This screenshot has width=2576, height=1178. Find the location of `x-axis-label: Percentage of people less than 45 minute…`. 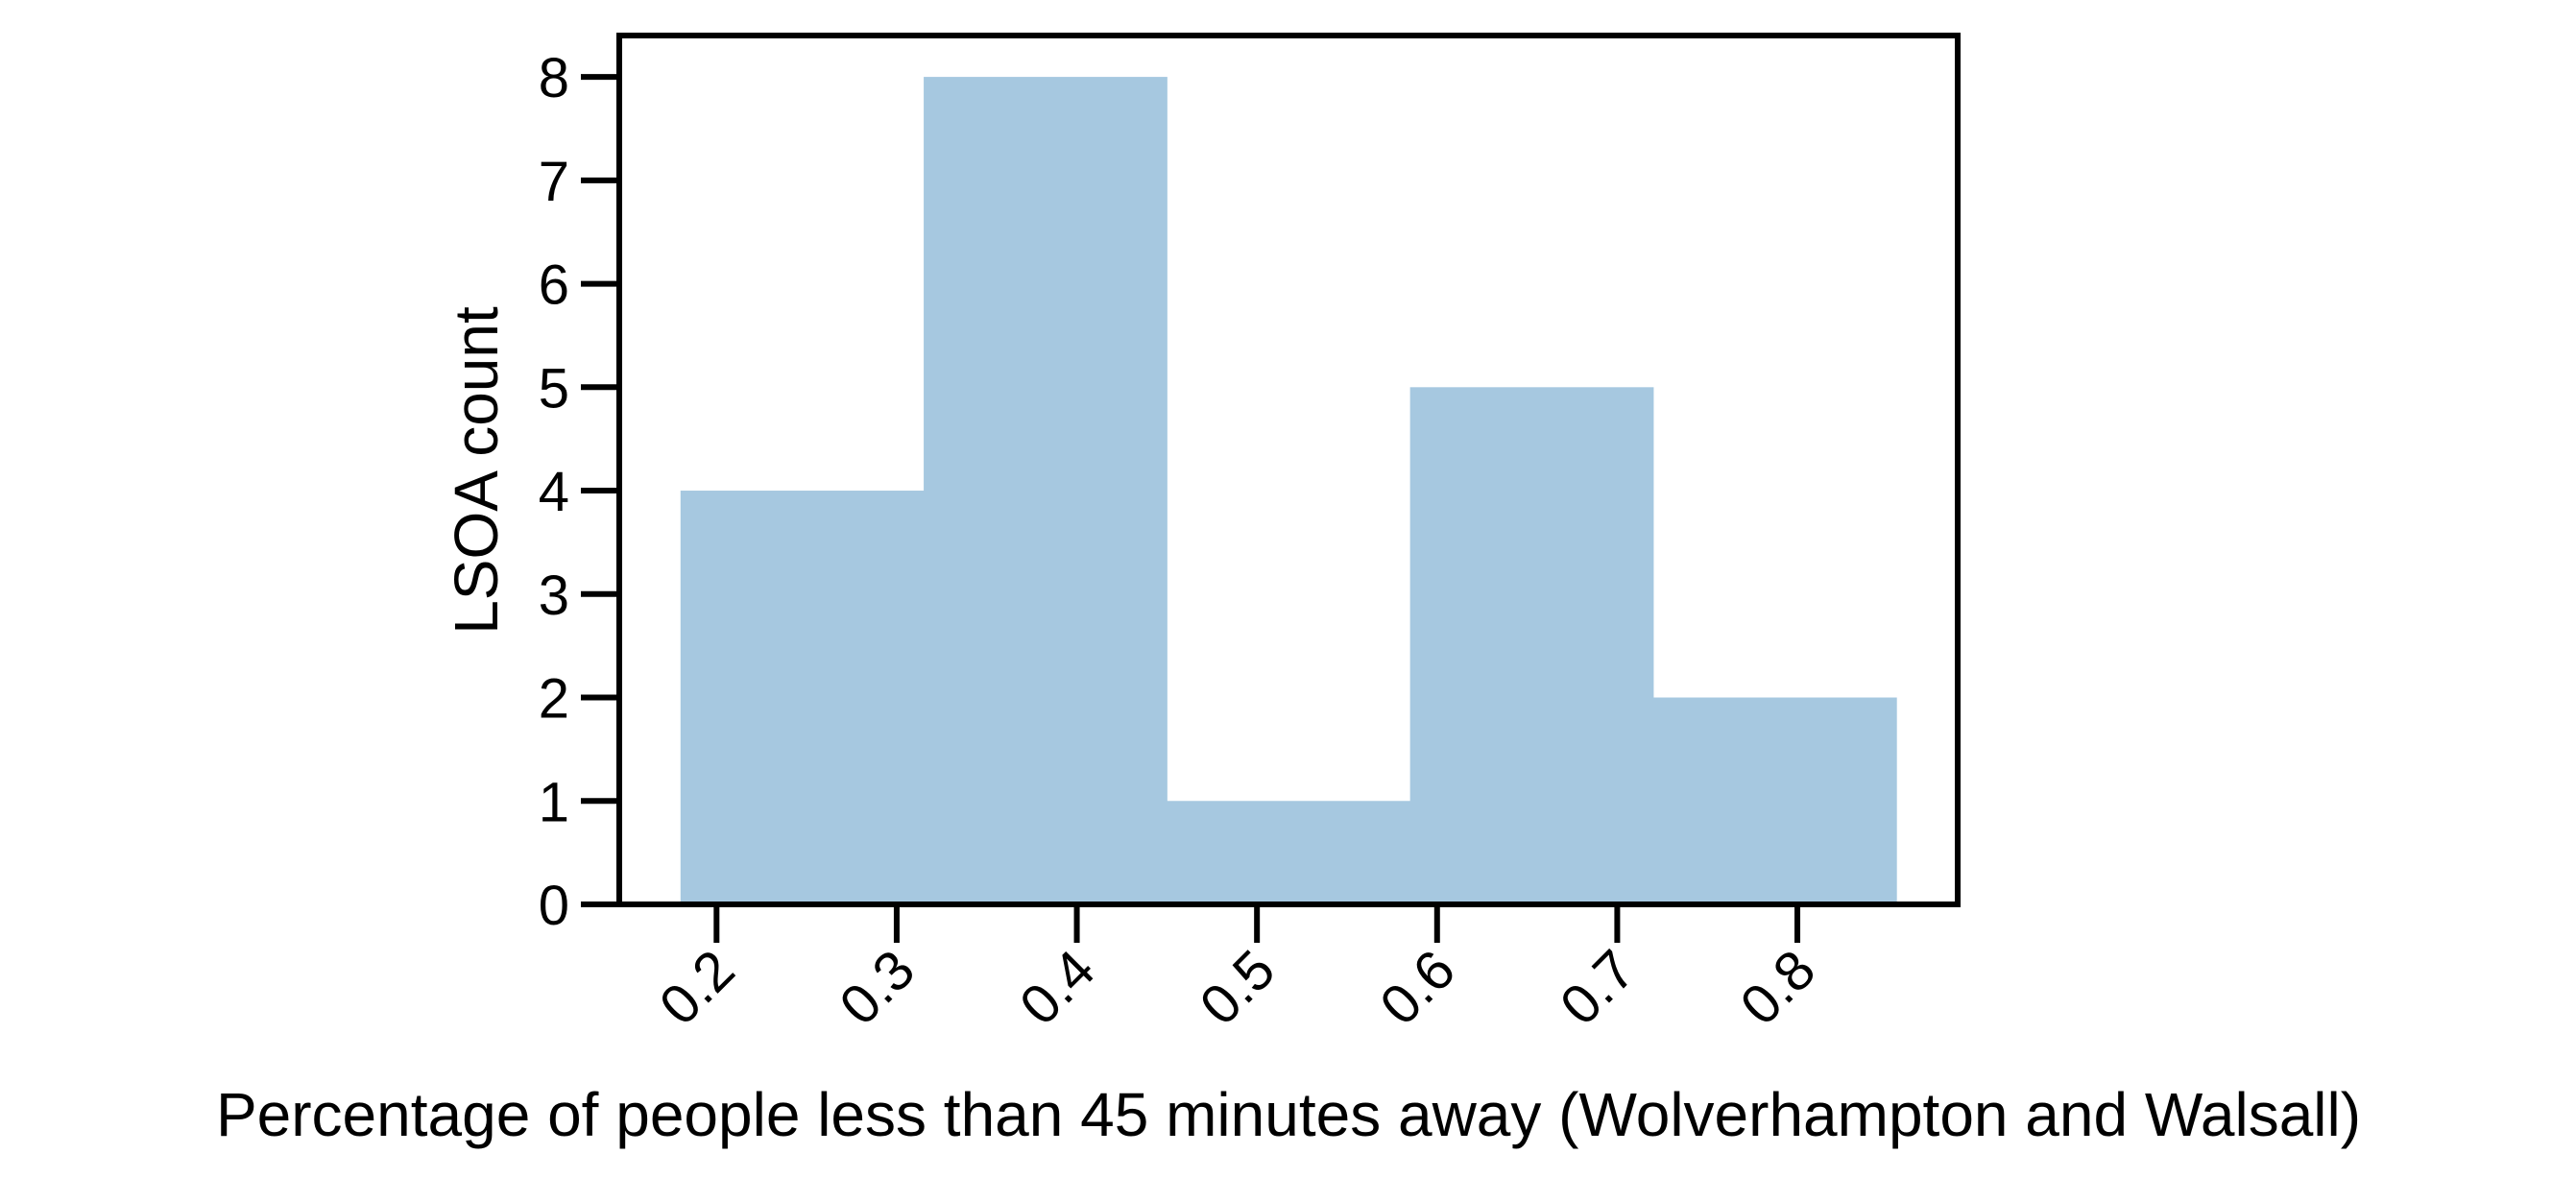

x-axis-label: Percentage of people less than 45 minute… is located at coordinates (1288, 1114).